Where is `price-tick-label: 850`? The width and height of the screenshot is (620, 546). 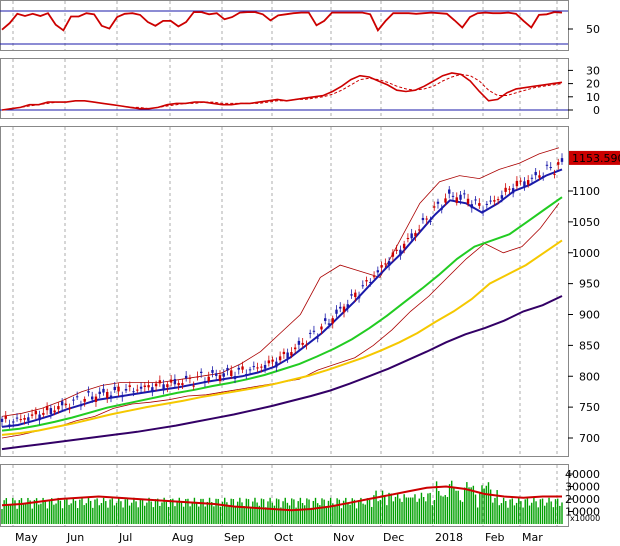 price-tick-label: 850 is located at coordinates (589, 345).